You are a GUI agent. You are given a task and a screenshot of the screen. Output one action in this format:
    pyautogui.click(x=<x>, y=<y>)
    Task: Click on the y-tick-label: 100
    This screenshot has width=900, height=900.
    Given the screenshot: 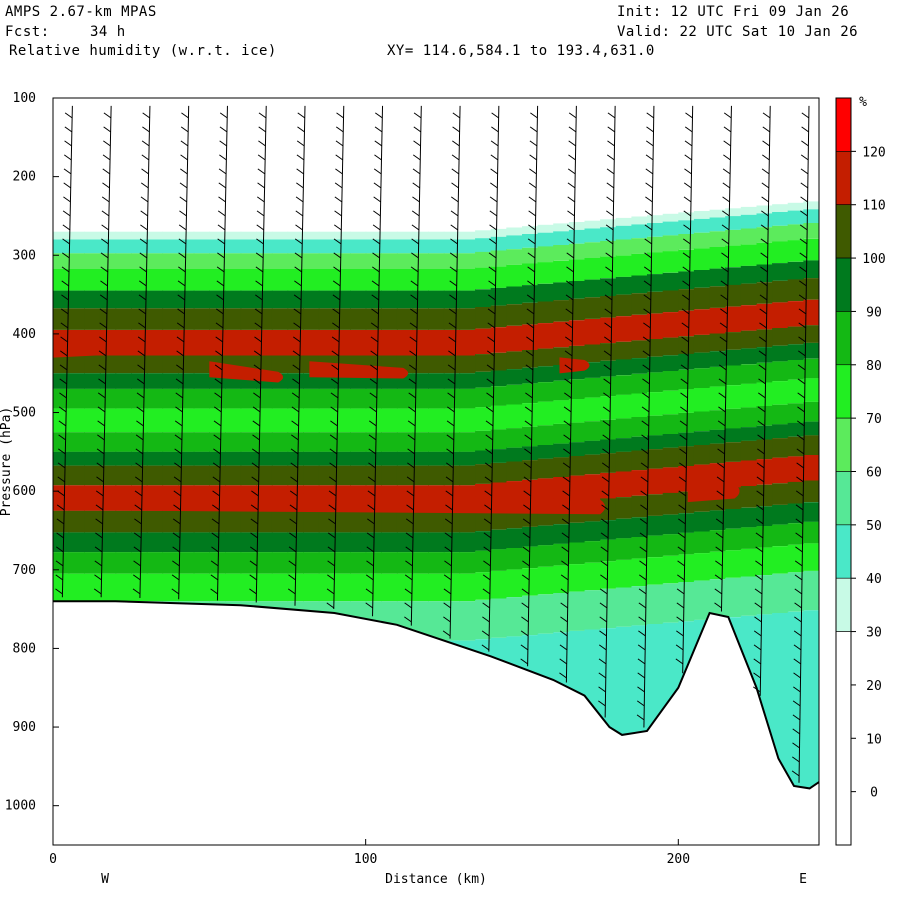 What is the action you would take?
    pyautogui.click(x=24, y=98)
    